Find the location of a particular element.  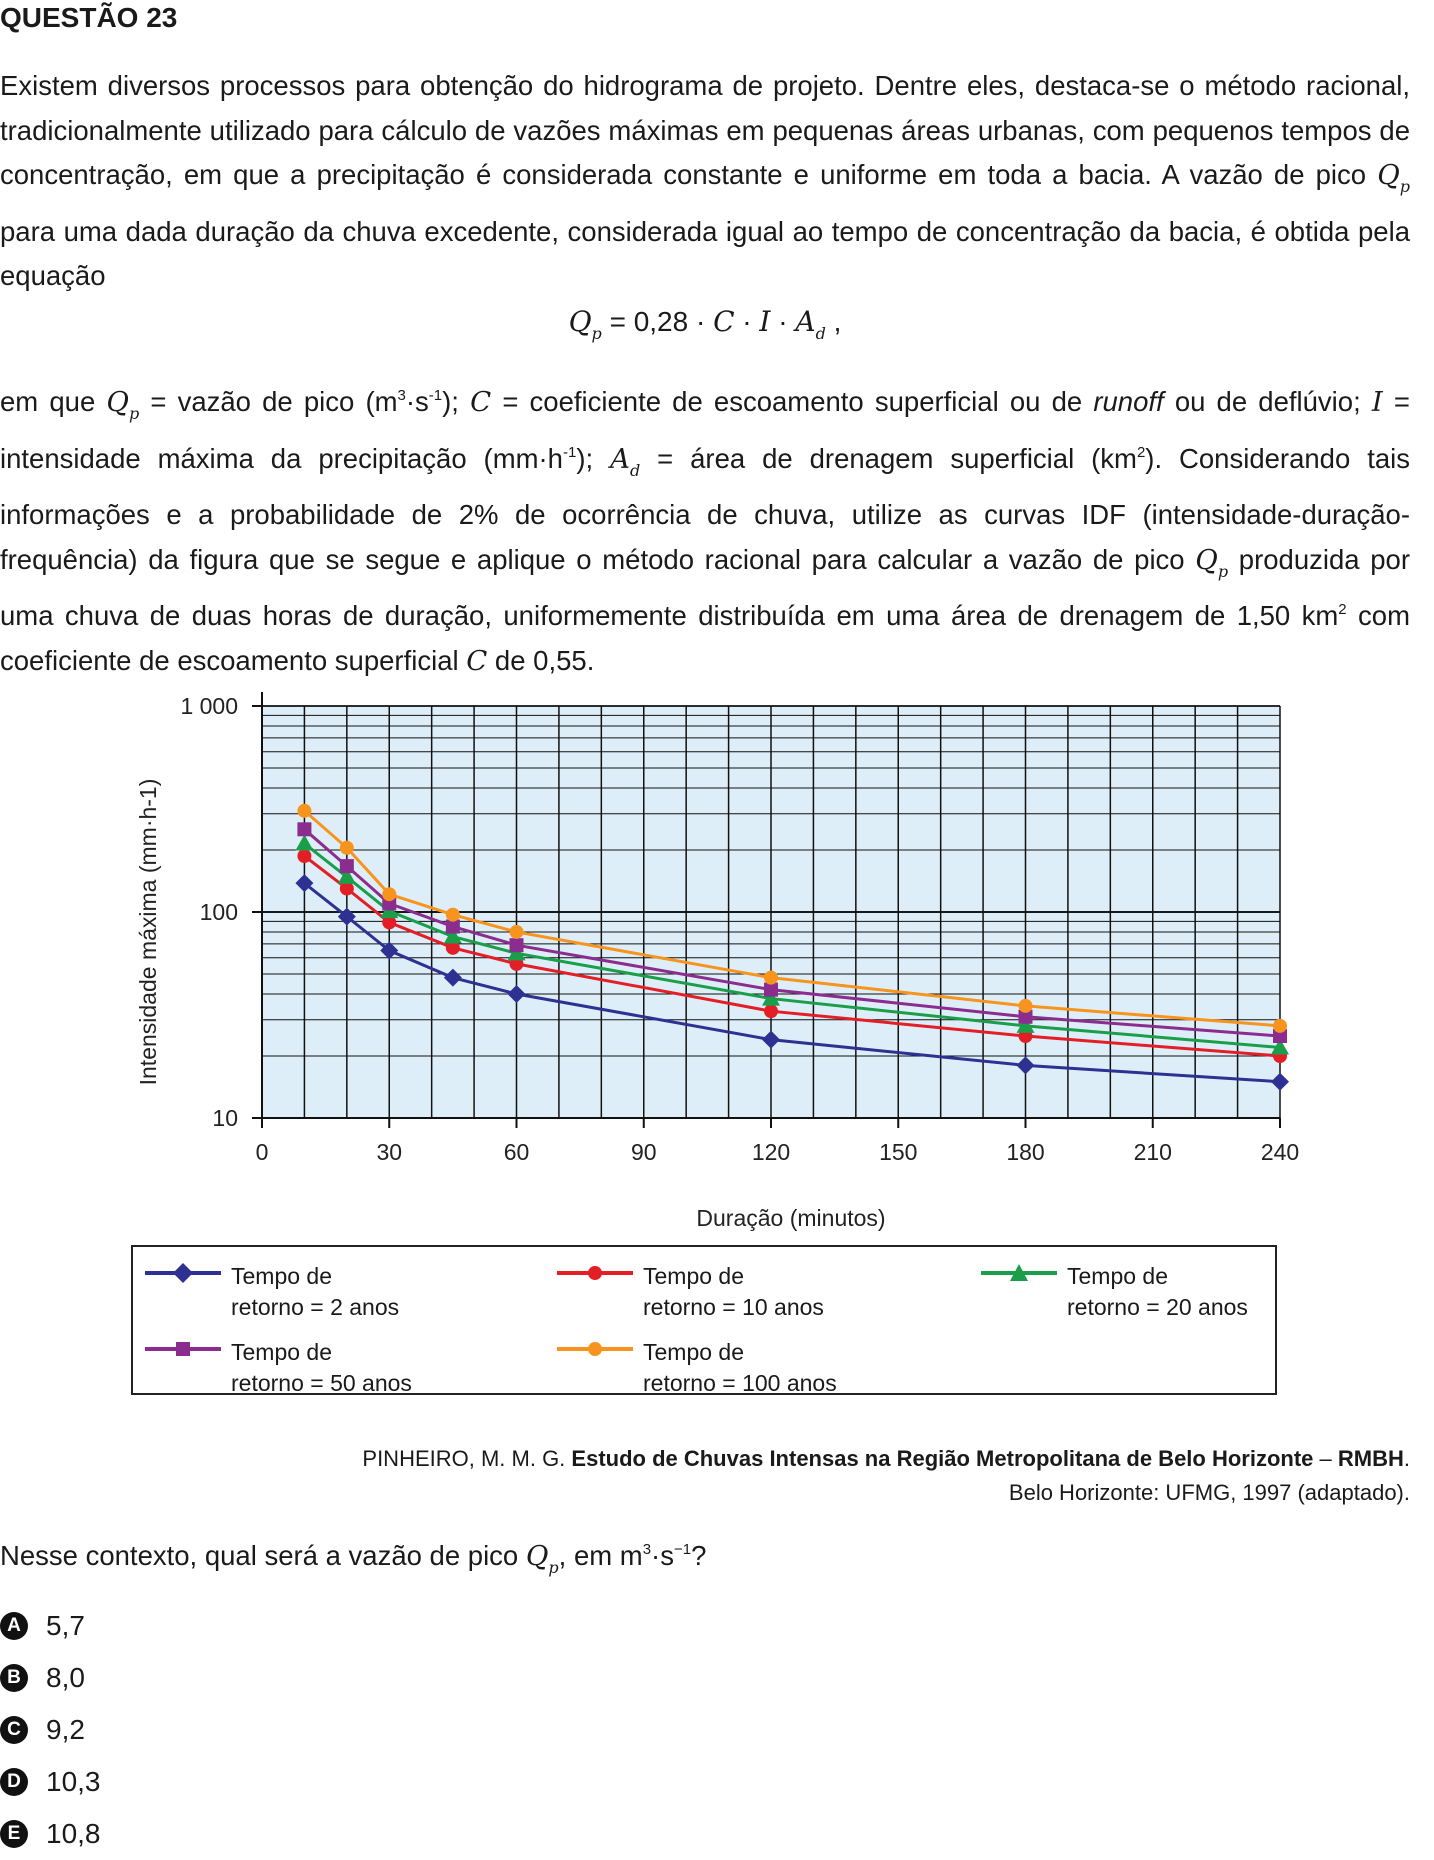

legend-swatch-2-anos is located at coordinates (183, 1273).